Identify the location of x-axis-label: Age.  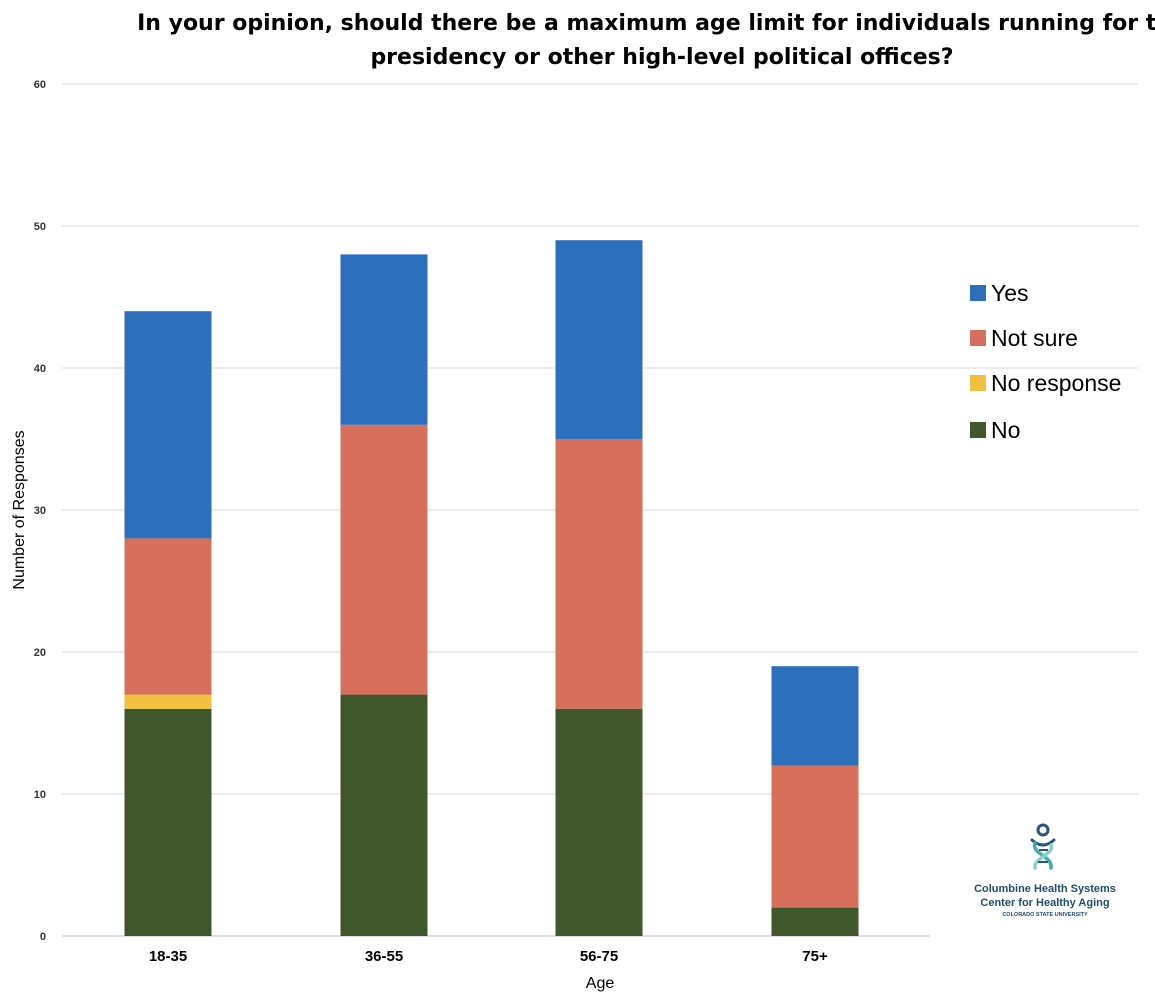
(600, 983).